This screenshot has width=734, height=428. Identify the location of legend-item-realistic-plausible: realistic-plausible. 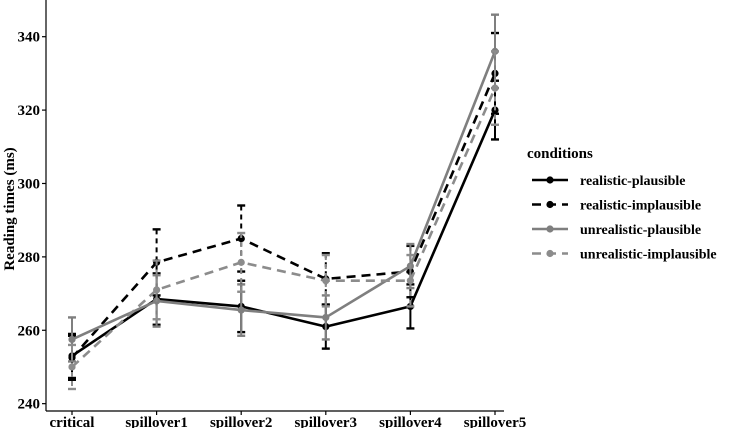
(609, 181).